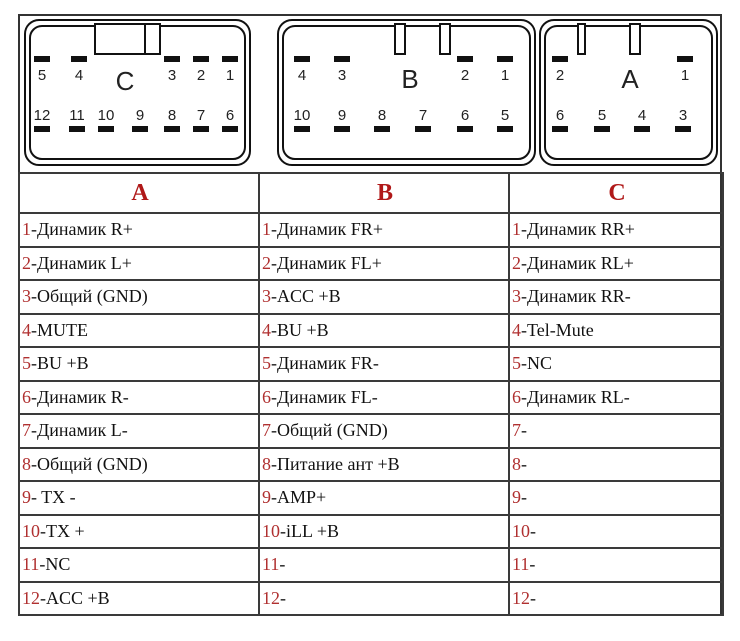  I want to click on pin-cell-a: 2-Динамик L+, so click(139, 263).